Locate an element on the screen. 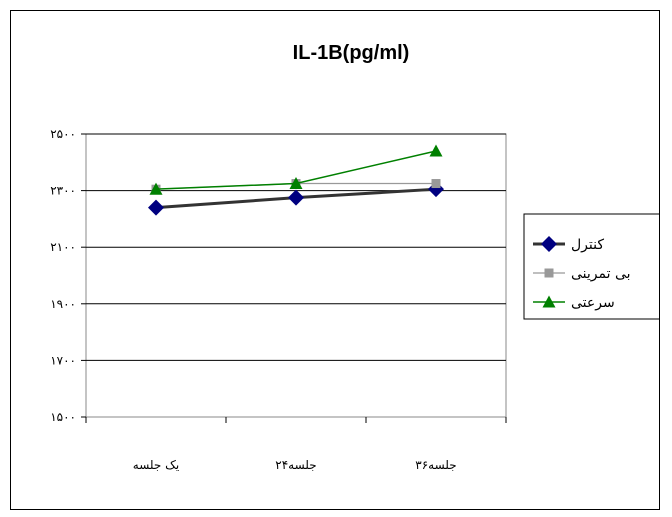 The height and width of the screenshot is (517, 672). legend-item: سرعتی is located at coordinates (574, 303).